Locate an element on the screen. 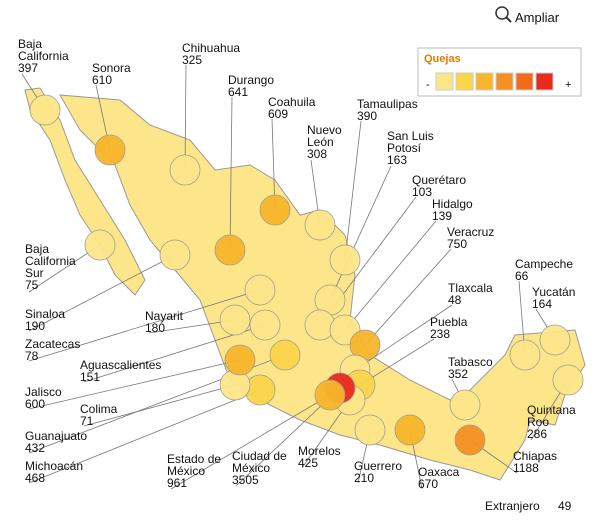 This screenshot has width=603, height=525. state-value: 66 is located at coordinates (522, 276).